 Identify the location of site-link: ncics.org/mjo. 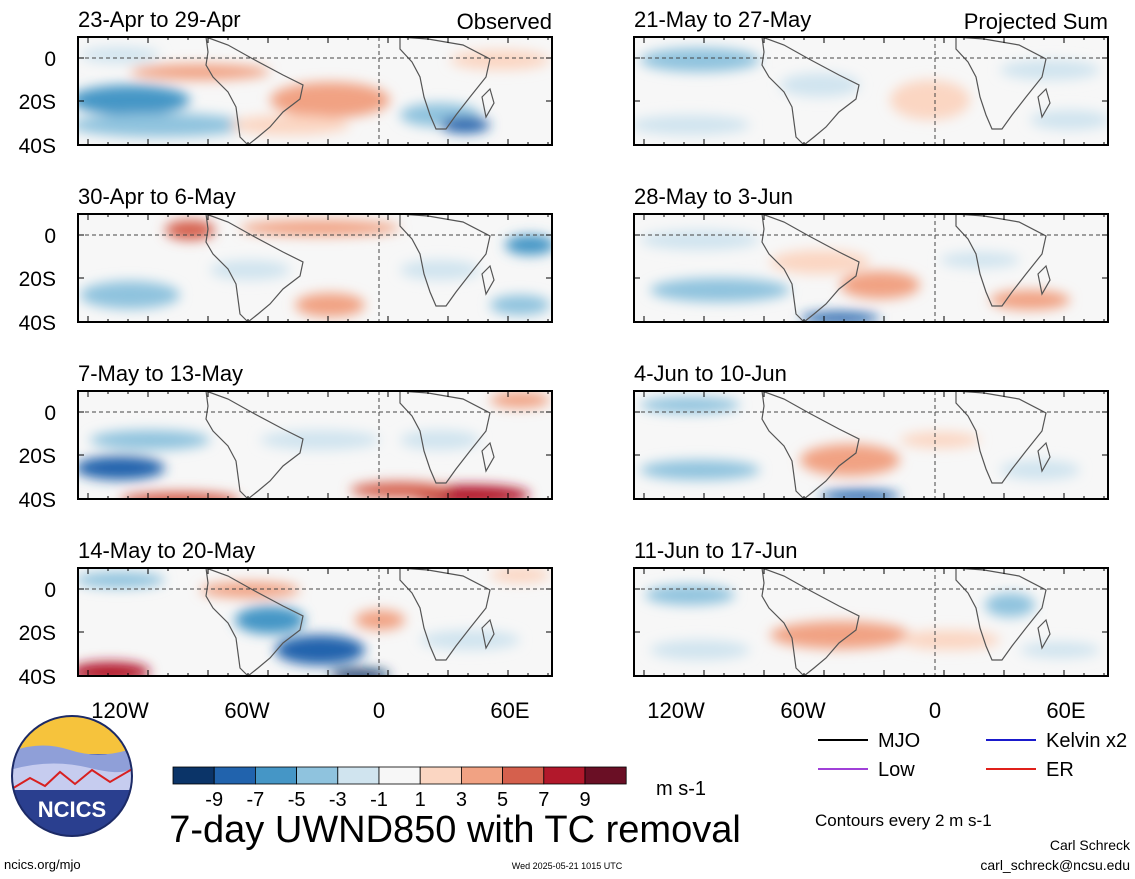
(42, 864).